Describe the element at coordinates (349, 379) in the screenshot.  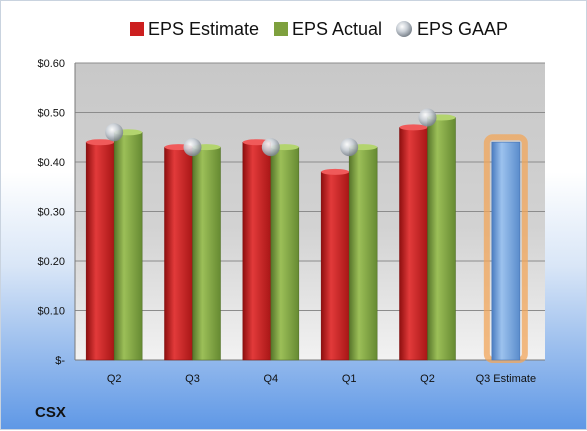
I see `x-tick-label: Q1` at that location.